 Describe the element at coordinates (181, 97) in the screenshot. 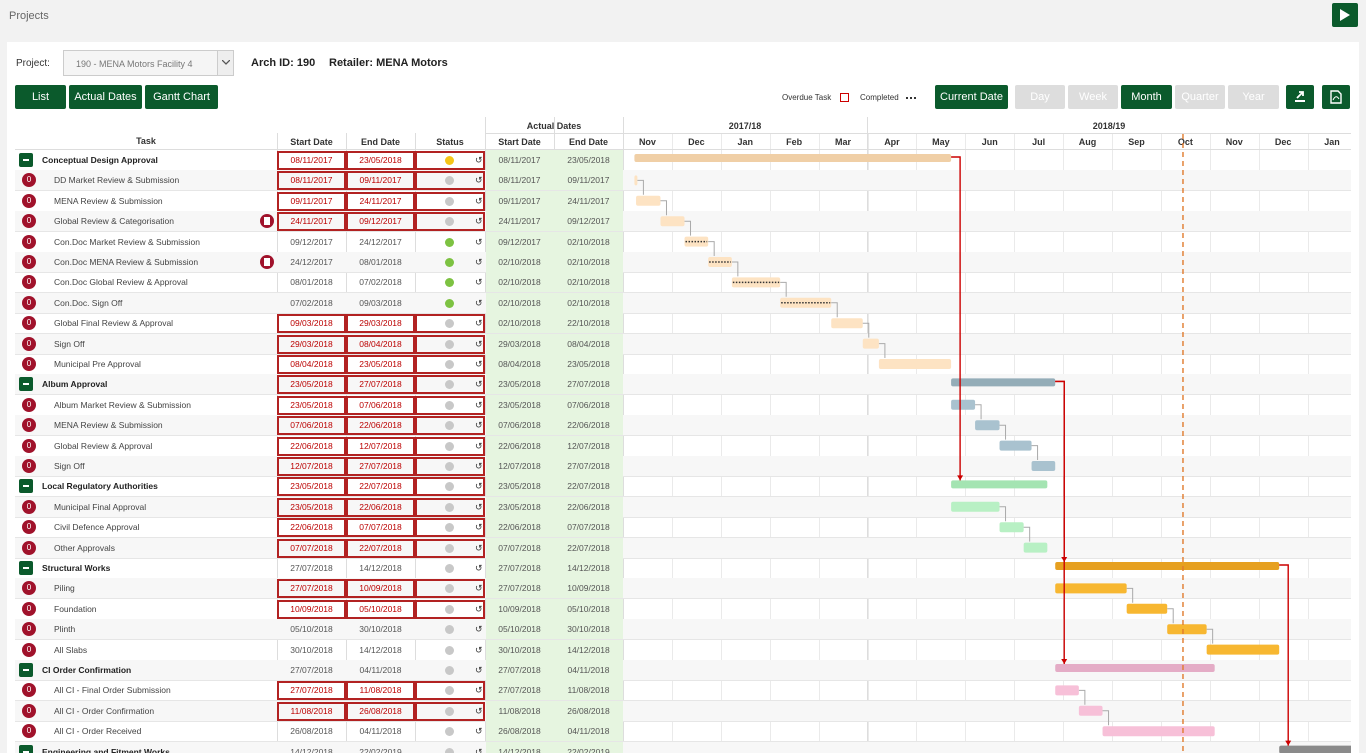

I see `view-gantt-button: Gantt Chart` at that location.